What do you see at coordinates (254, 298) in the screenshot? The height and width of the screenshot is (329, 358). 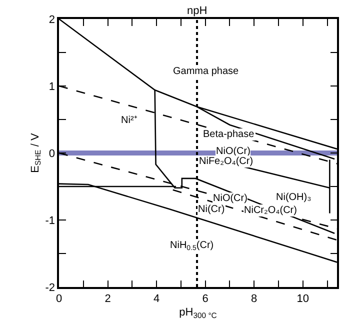 I see `x-tick-label: 8` at bounding box center [254, 298].